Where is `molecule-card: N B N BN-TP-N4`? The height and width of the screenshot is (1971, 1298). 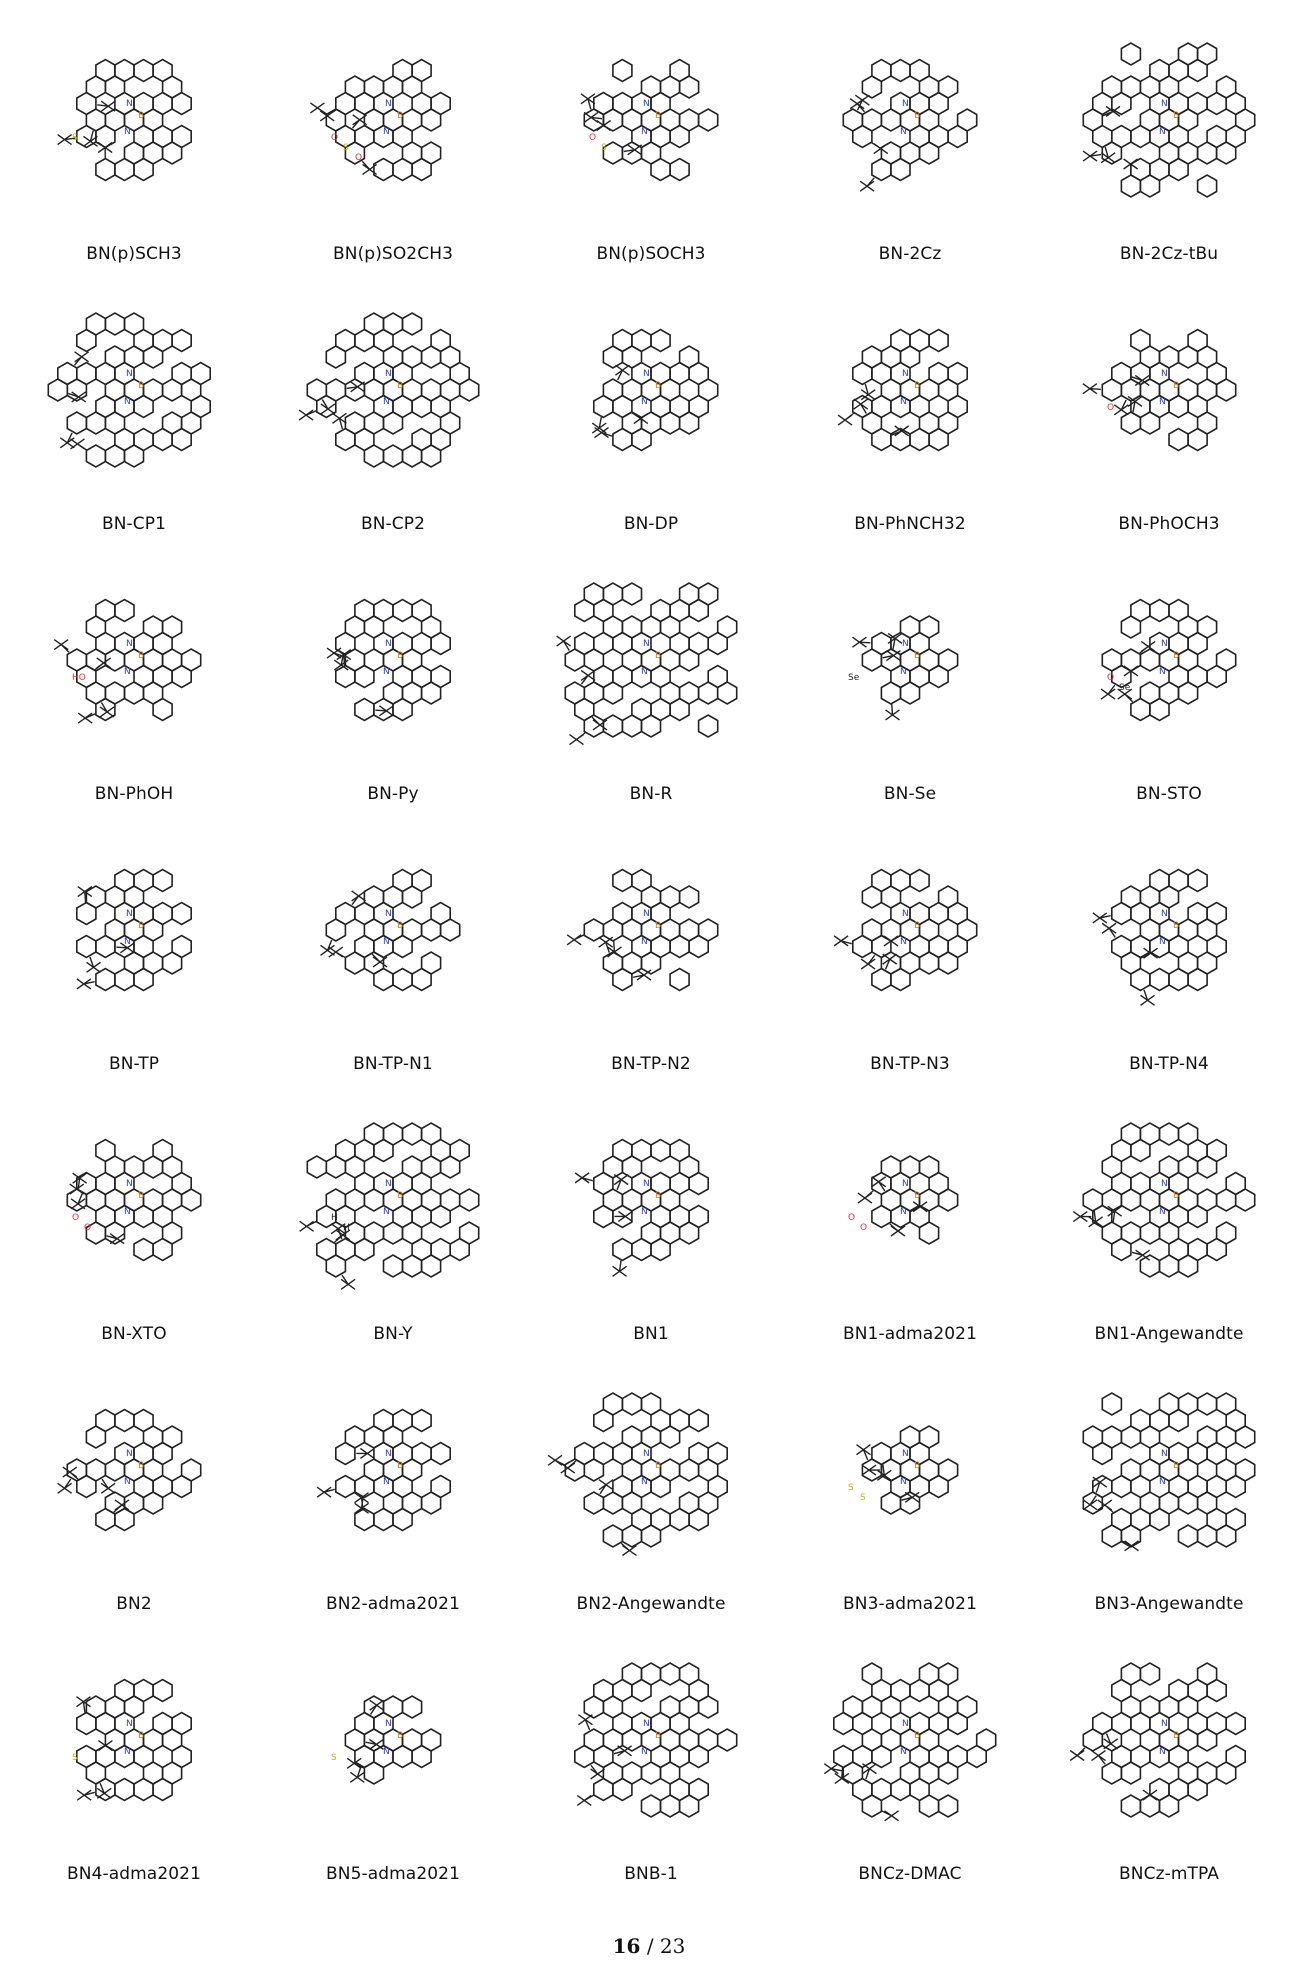 molecule-card: N B N BN-TP-N4 is located at coordinates (1169, 971).